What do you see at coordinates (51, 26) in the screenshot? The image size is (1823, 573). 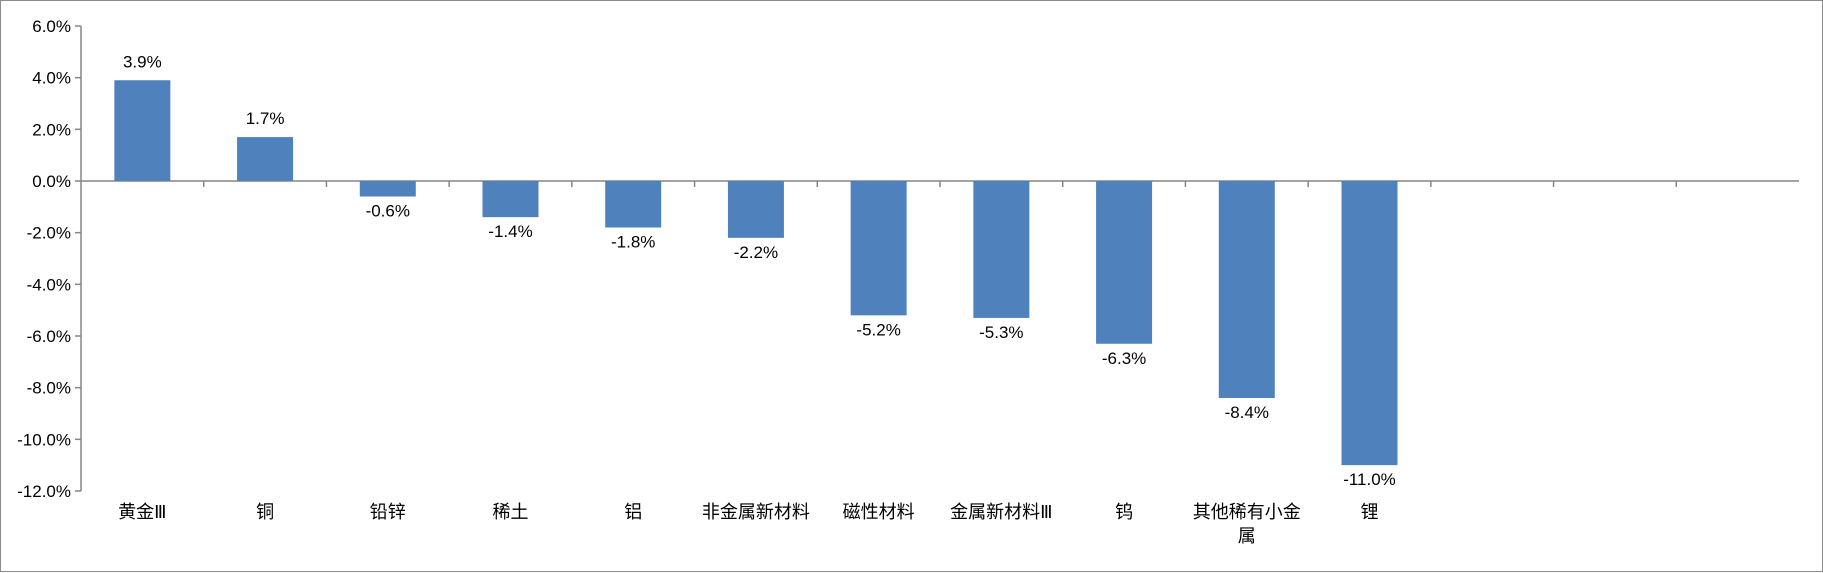 I see `y-tick-label: 6.0%` at bounding box center [51, 26].